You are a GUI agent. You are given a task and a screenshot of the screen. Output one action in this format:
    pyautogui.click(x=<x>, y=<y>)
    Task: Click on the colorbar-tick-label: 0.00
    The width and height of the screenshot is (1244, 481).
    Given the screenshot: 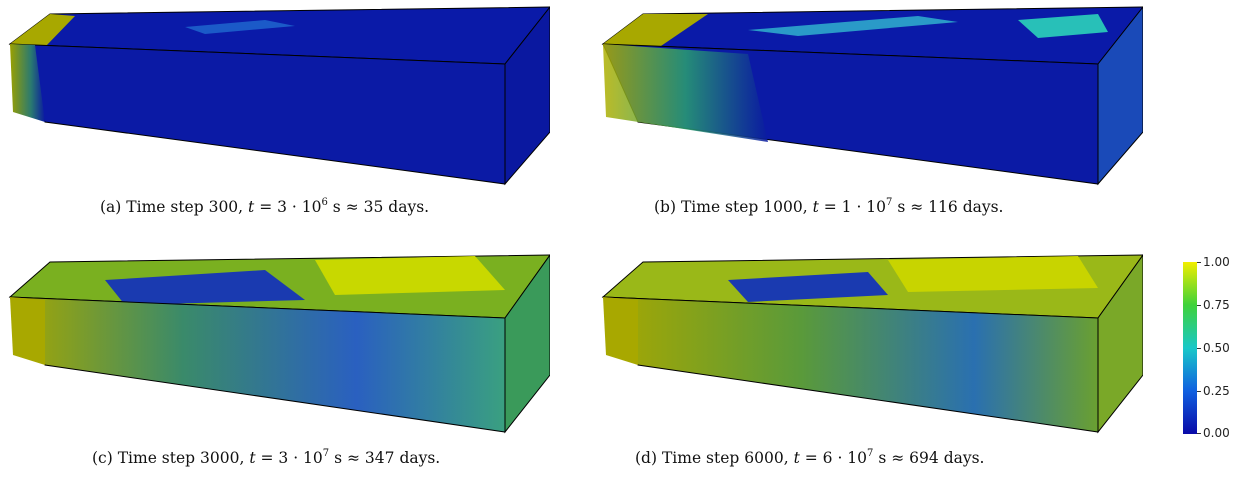 What is the action you would take?
    pyautogui.click(x=1216, y=433)
    